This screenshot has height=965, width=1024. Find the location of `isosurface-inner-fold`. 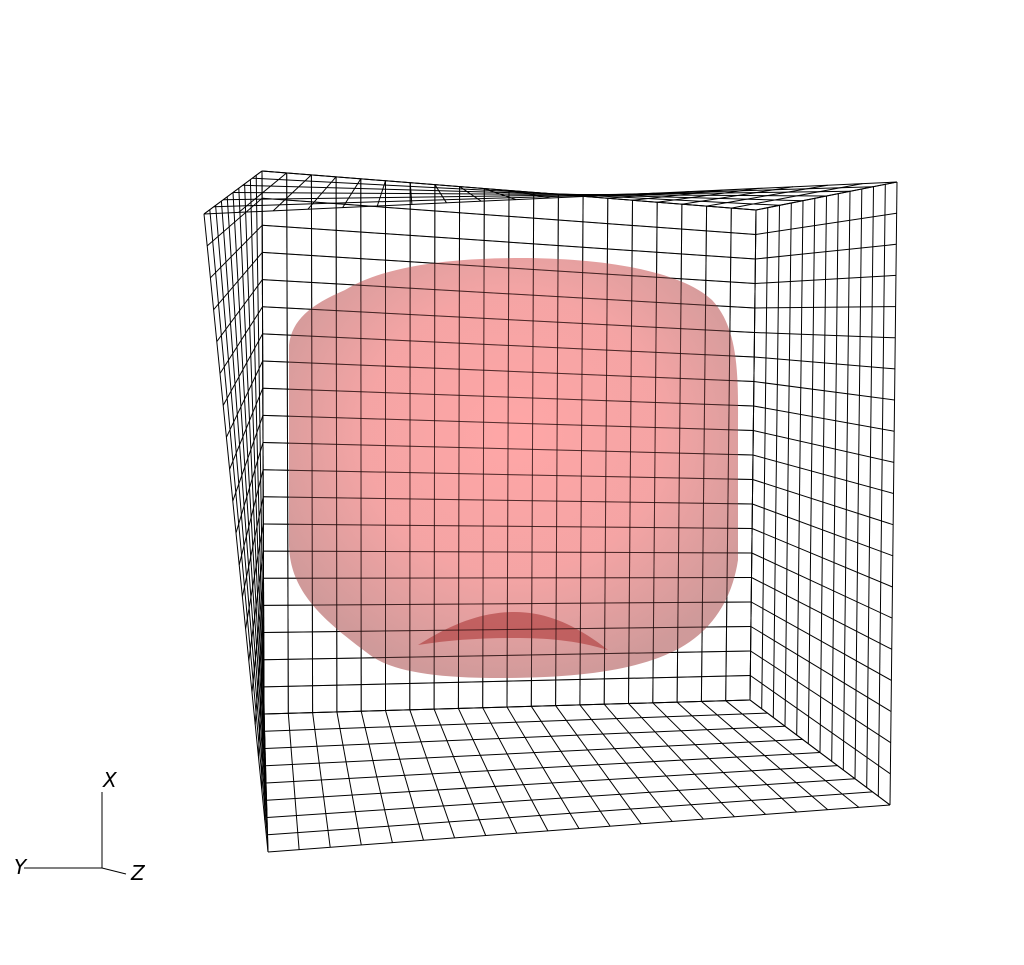

isosurface-inner-fold is located at coordinates (513, 631).